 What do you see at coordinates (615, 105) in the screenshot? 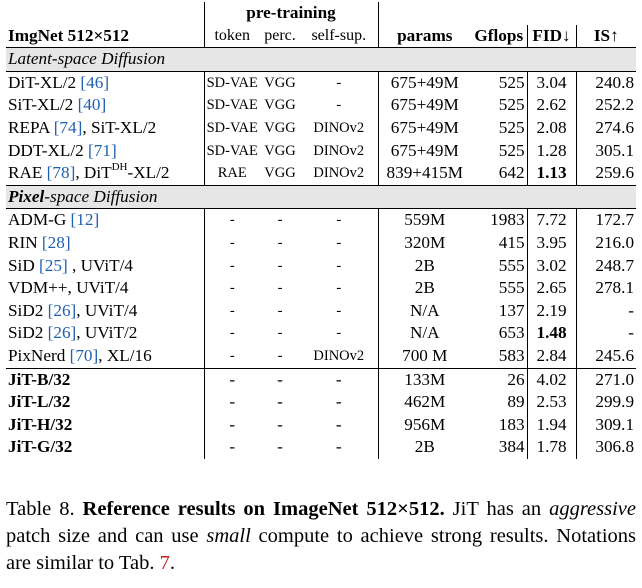
I see `is-cell: 252.2` at bounding box center [615, 105].